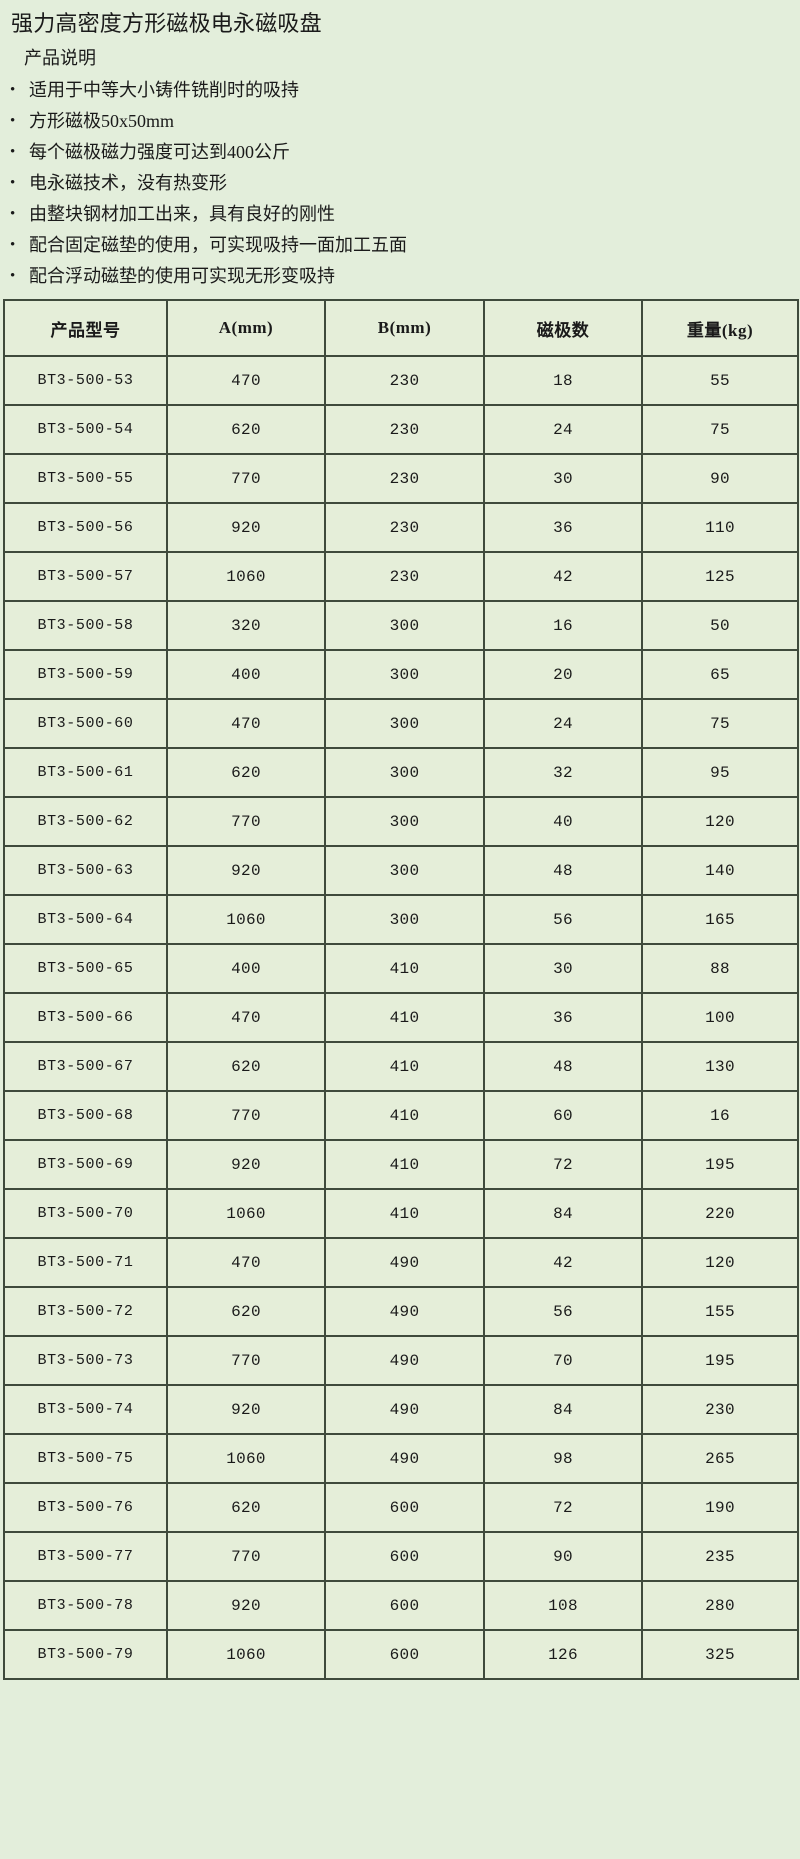  I want to click on cell-weight: 100, so click(720, 1017).